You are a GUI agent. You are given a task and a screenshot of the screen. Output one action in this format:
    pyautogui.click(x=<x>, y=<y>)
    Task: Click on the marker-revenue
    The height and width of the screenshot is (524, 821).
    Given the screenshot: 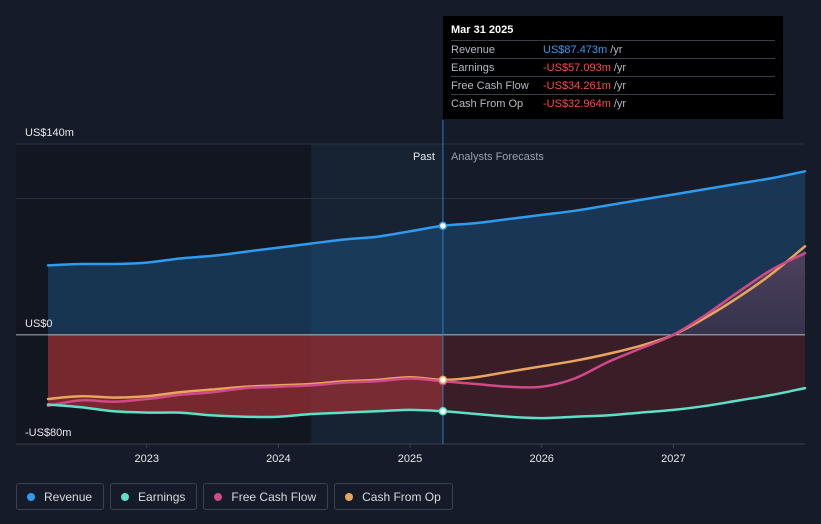 What is the action you would take?
    pyautogui.click(x=443, y=226)
    